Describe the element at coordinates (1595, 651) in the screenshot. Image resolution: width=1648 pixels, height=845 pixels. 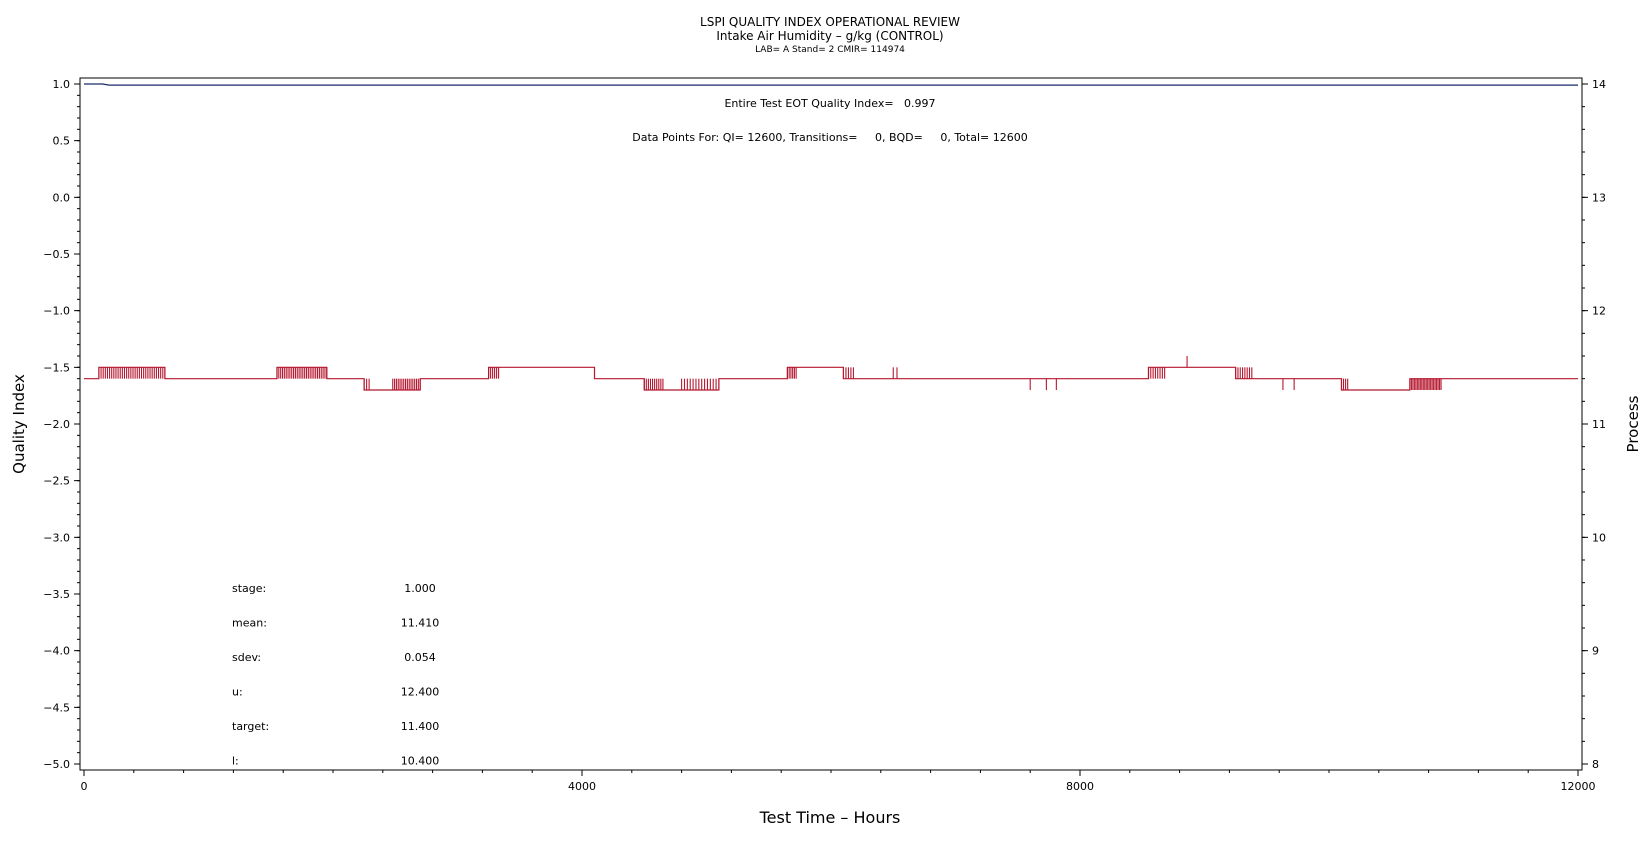
I see `y2-tick-label: 9` at that location.